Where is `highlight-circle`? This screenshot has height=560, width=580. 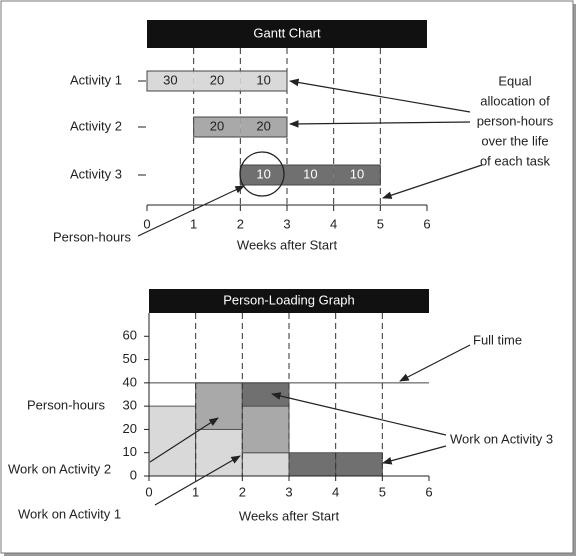
highlight-circle is located at coordinates (262, 174).